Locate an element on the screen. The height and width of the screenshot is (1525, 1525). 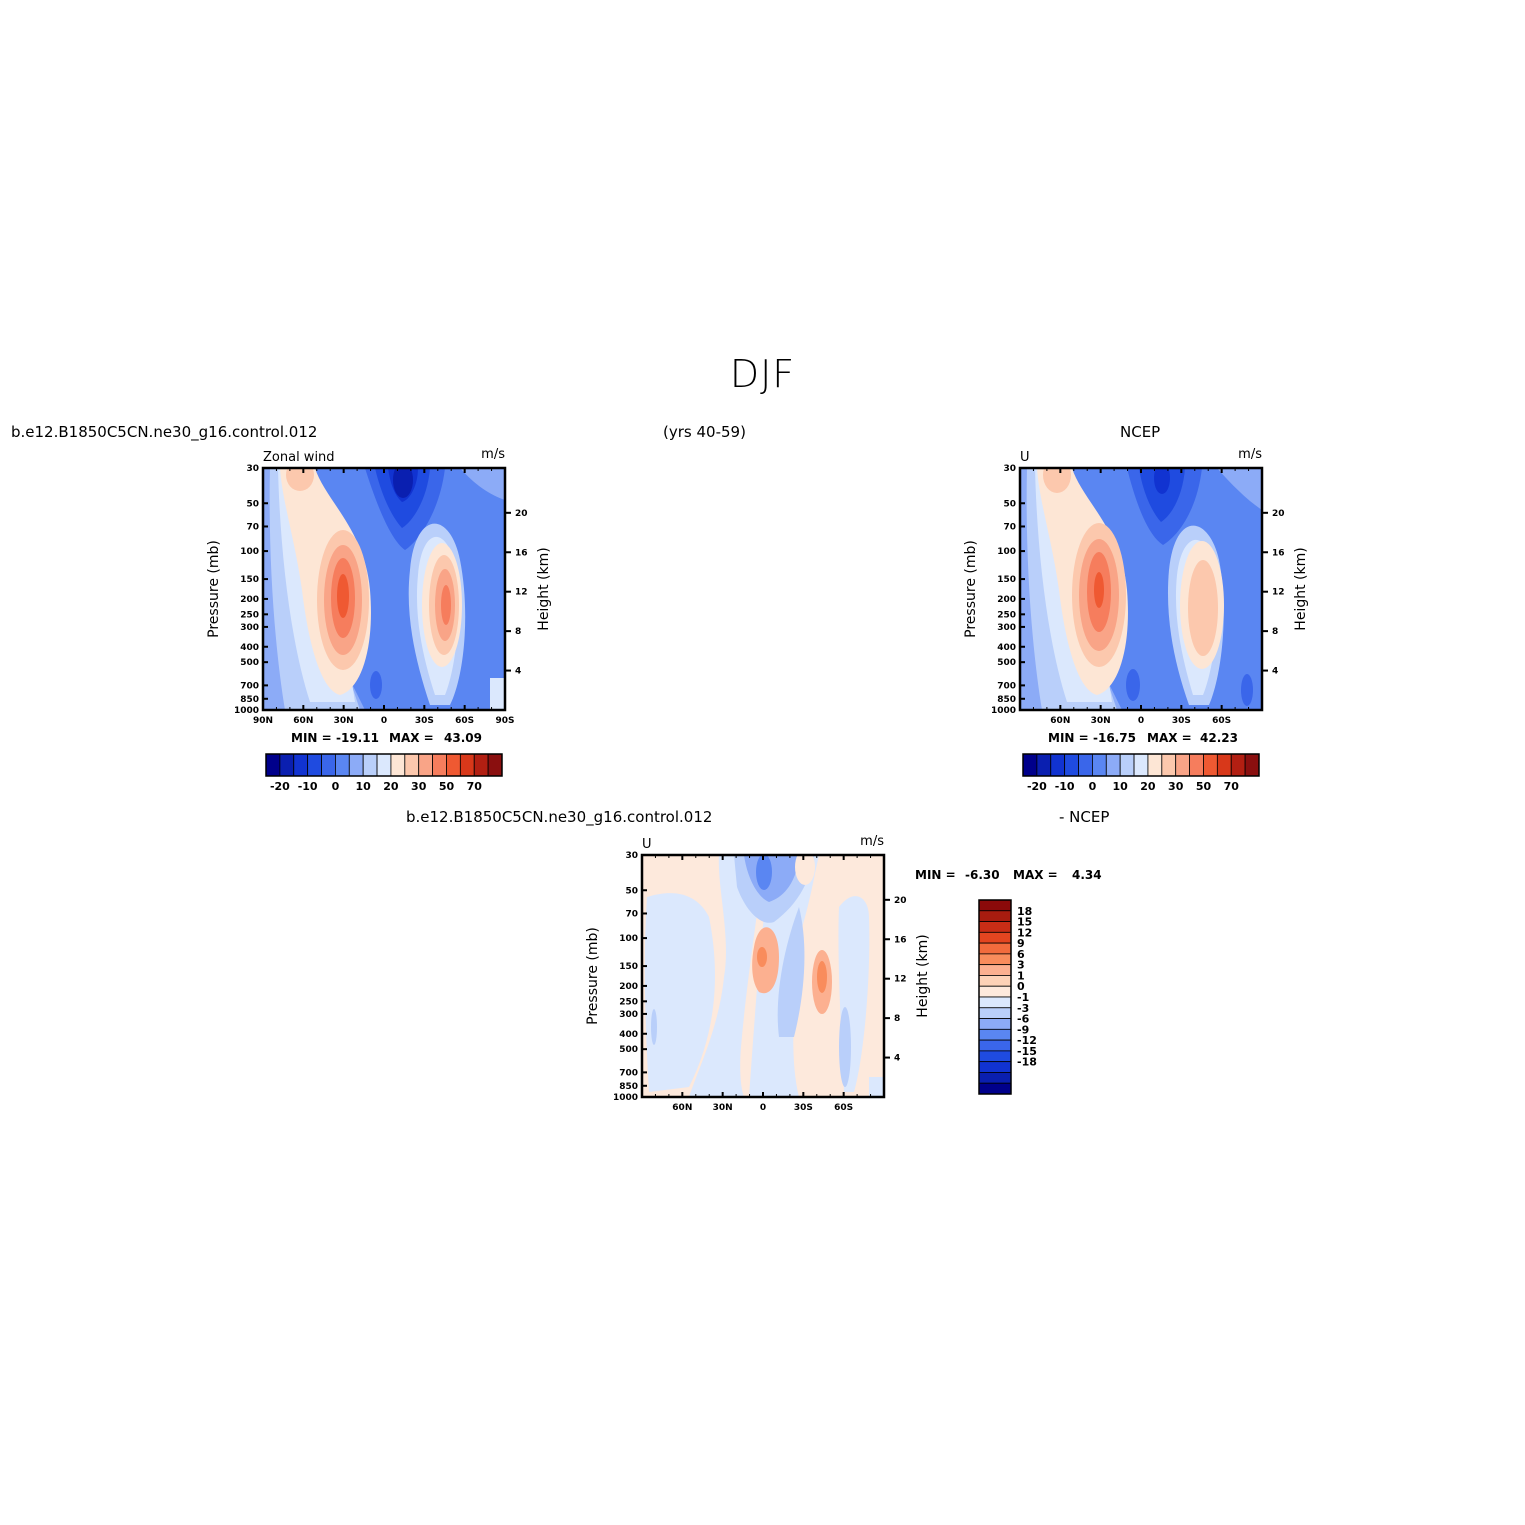
diff-contour-field is located at coordinates (763, 976).